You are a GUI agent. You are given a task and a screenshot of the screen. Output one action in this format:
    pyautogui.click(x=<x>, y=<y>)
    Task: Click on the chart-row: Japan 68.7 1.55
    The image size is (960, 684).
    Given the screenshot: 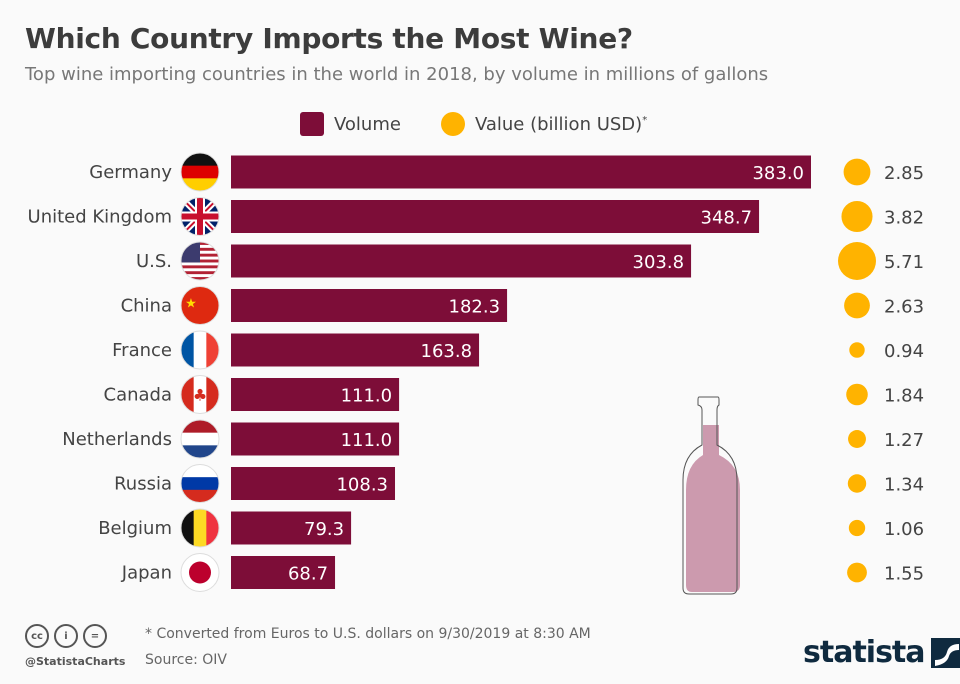 What is the action you would take?
    pyautogui.click(x=522, y=572)
    